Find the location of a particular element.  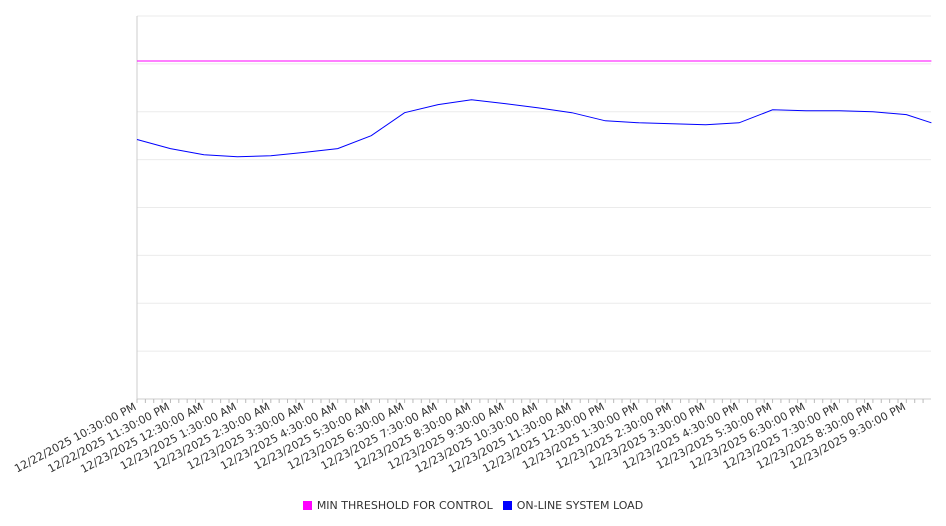

system-load-swatch is located at coordinates (507, 505).